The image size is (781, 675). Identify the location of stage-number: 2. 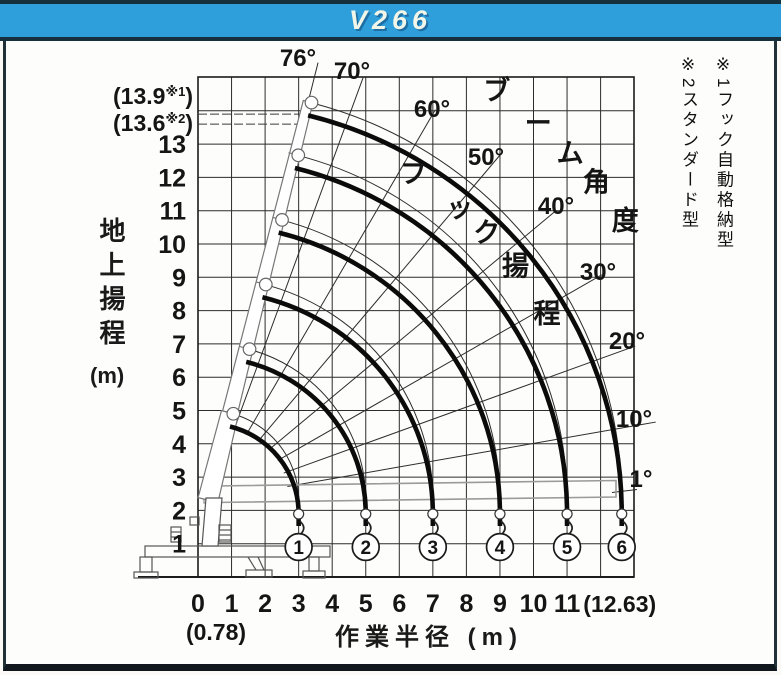
(365, 548).